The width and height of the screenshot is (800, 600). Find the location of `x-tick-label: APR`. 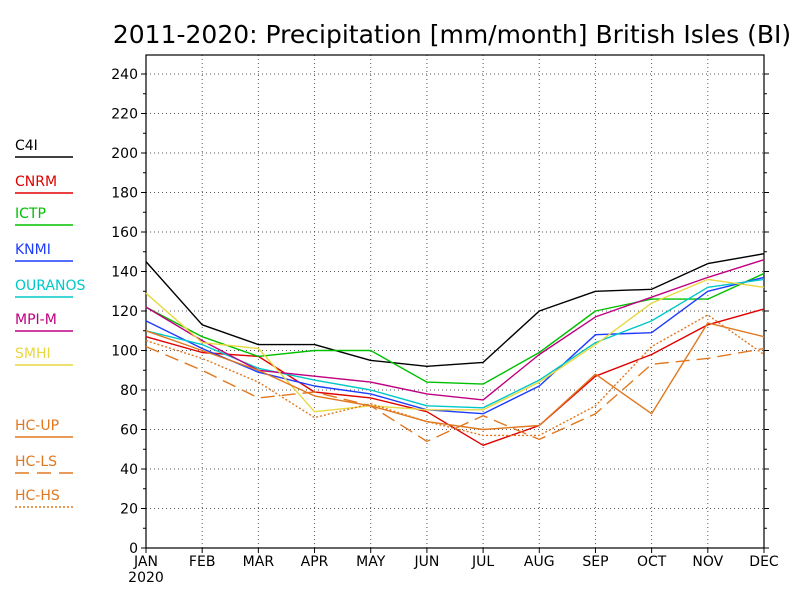

x-tick-label: APR is located at coordinates (315, 562).